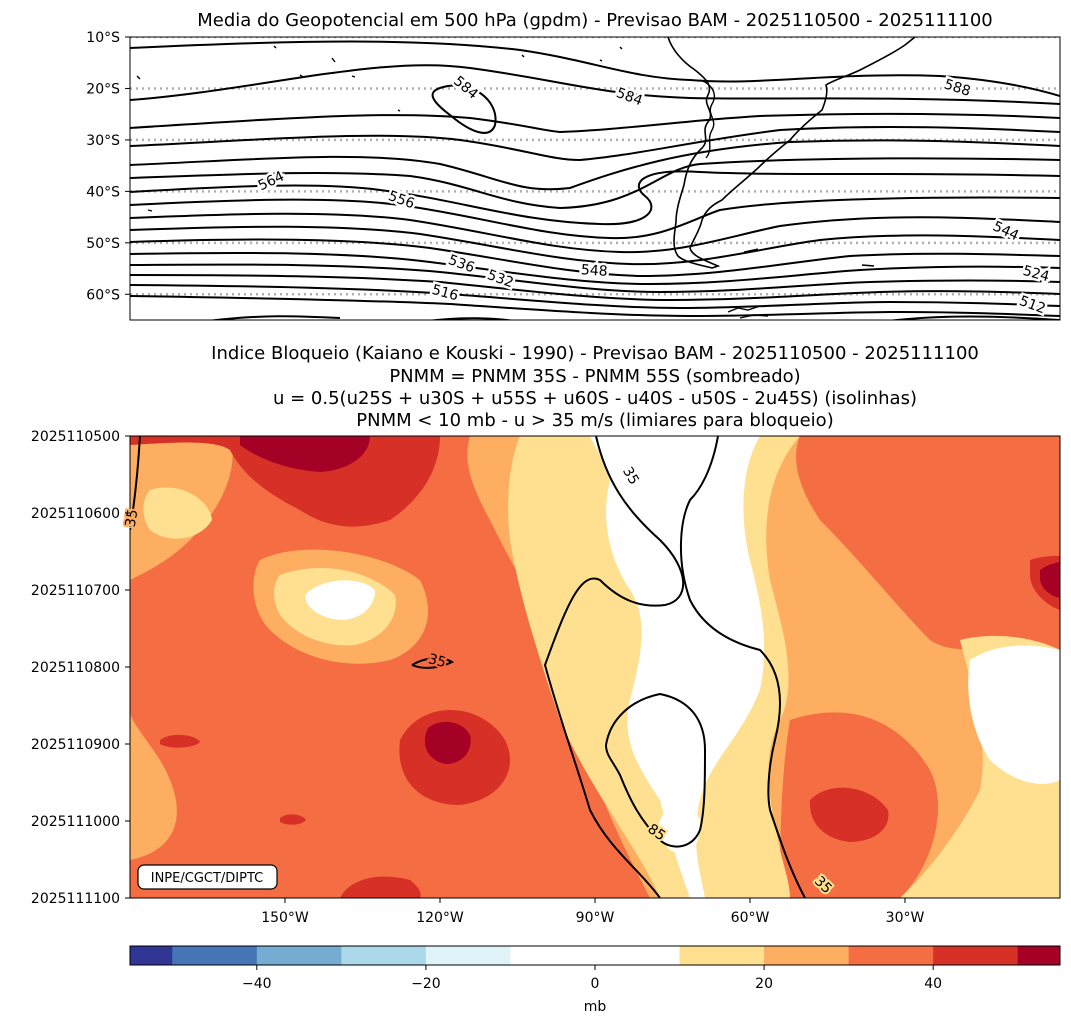 This screenshot has height=1025, width=1071. I want to click on fill-40-50-nw, so click(285, 481).